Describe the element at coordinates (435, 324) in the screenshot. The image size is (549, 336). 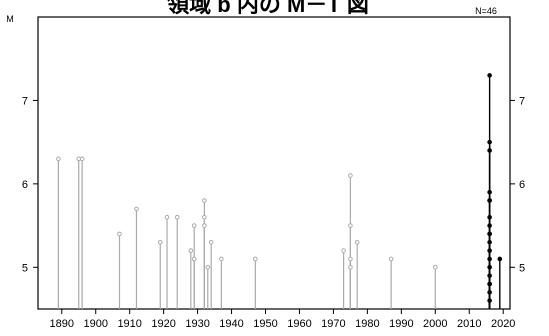
I see `x-tick-label: 2000` at that location.